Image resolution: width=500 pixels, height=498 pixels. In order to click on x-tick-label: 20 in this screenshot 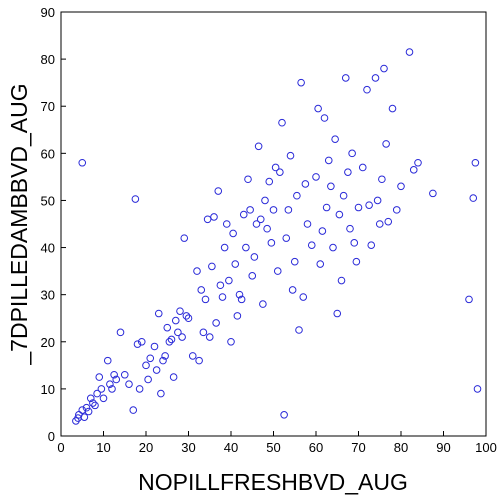, I will do `click(146, 447)`.